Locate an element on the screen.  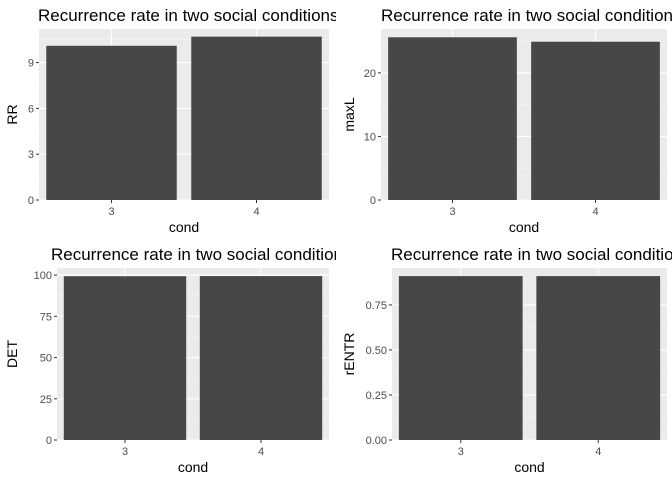
y-tick-label: 0.25 is located at coordinates (376, 396).